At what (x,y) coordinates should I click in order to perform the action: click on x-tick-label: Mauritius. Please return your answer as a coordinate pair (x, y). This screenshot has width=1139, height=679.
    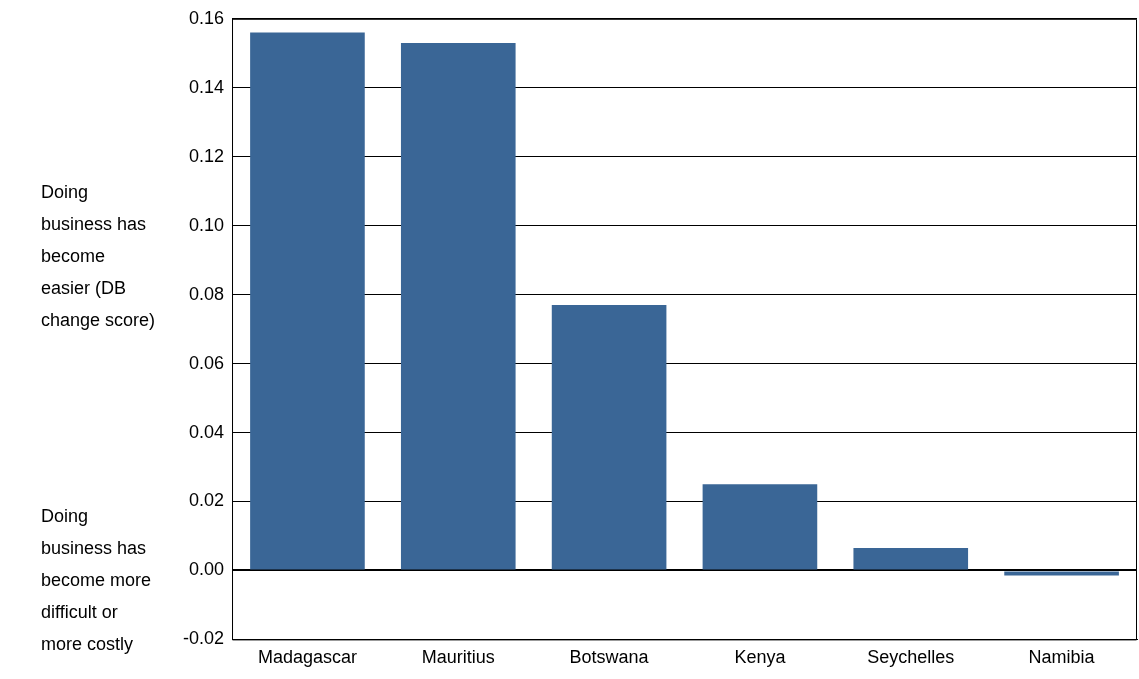
    Looking at the image, I should click on (458, 657).